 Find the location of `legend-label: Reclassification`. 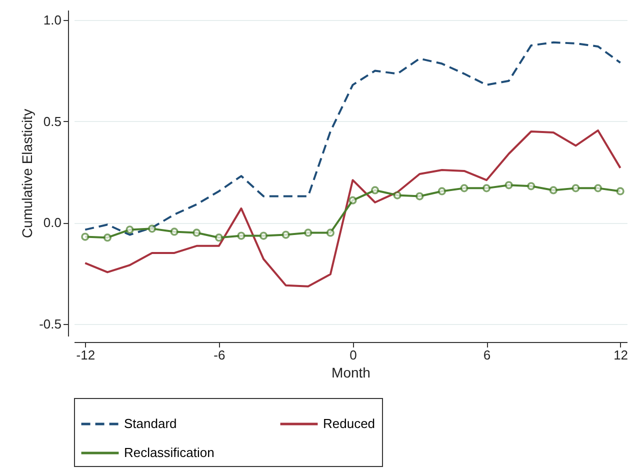

legend-label: Reclassification is located at coordinates (169, 452).